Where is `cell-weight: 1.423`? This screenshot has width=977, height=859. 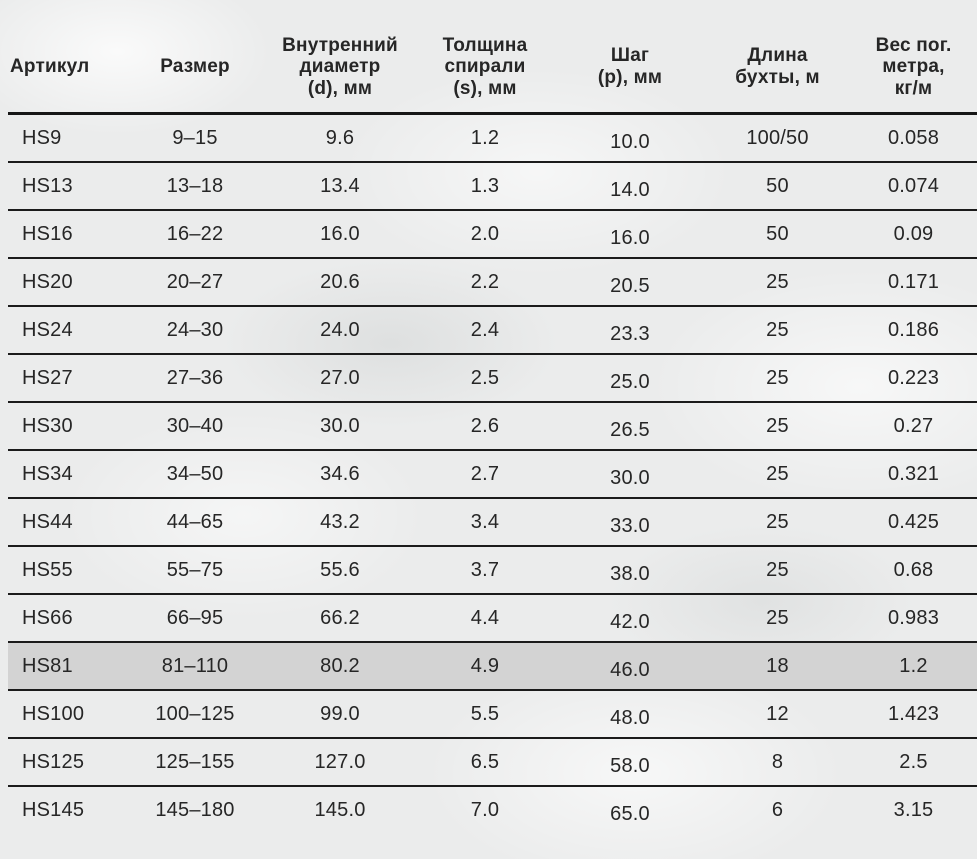
cell-weight: 1.423 is located at coordinates (913, 713).